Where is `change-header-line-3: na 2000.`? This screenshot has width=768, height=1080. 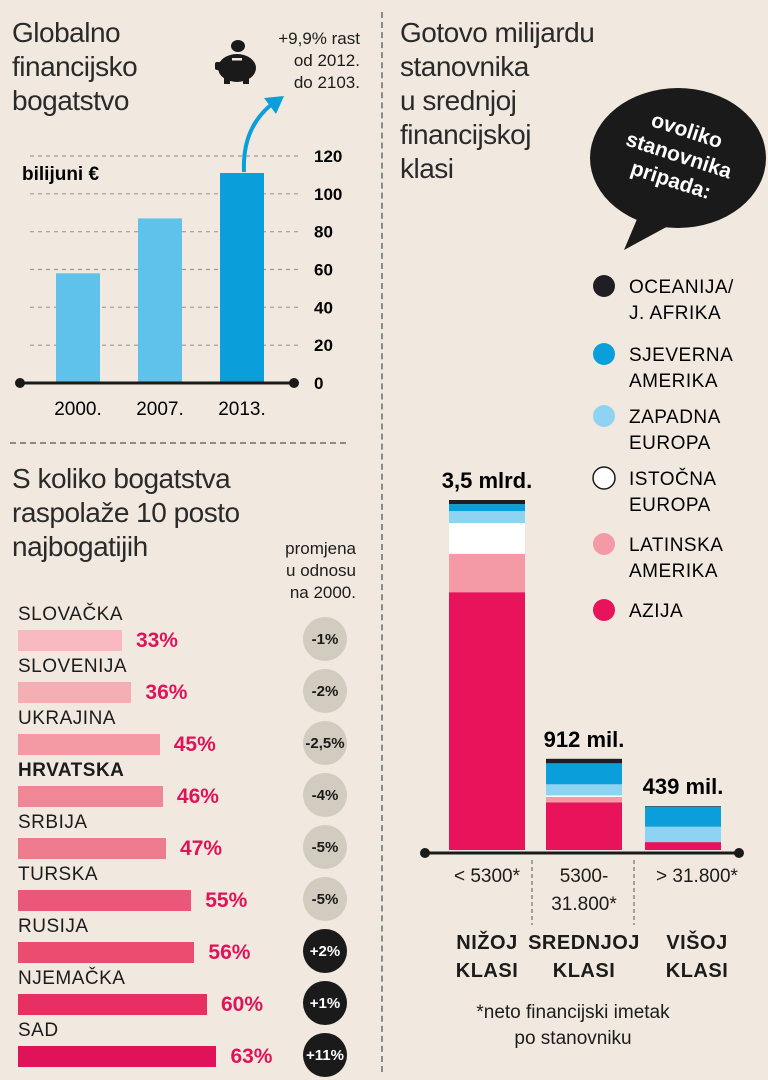 change-header-line-3: na 2000. is located at coordinates (322, 592).